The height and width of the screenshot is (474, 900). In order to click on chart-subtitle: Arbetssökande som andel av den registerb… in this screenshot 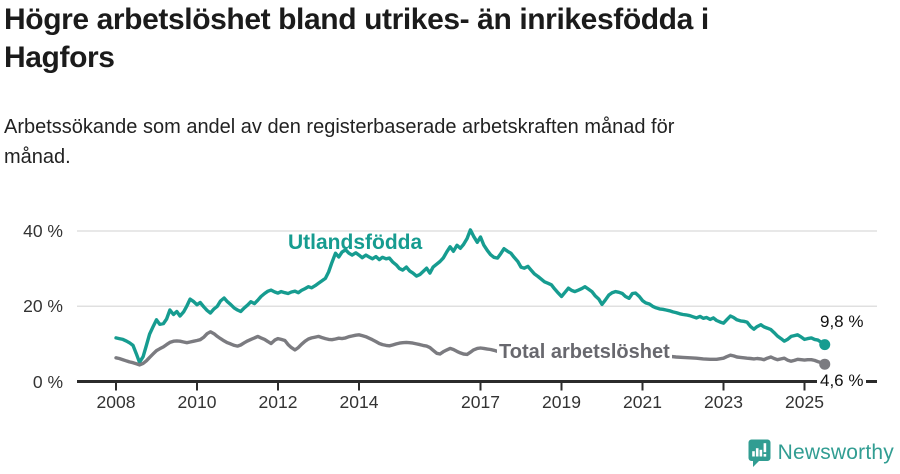, I will do `click(339, 142)`.